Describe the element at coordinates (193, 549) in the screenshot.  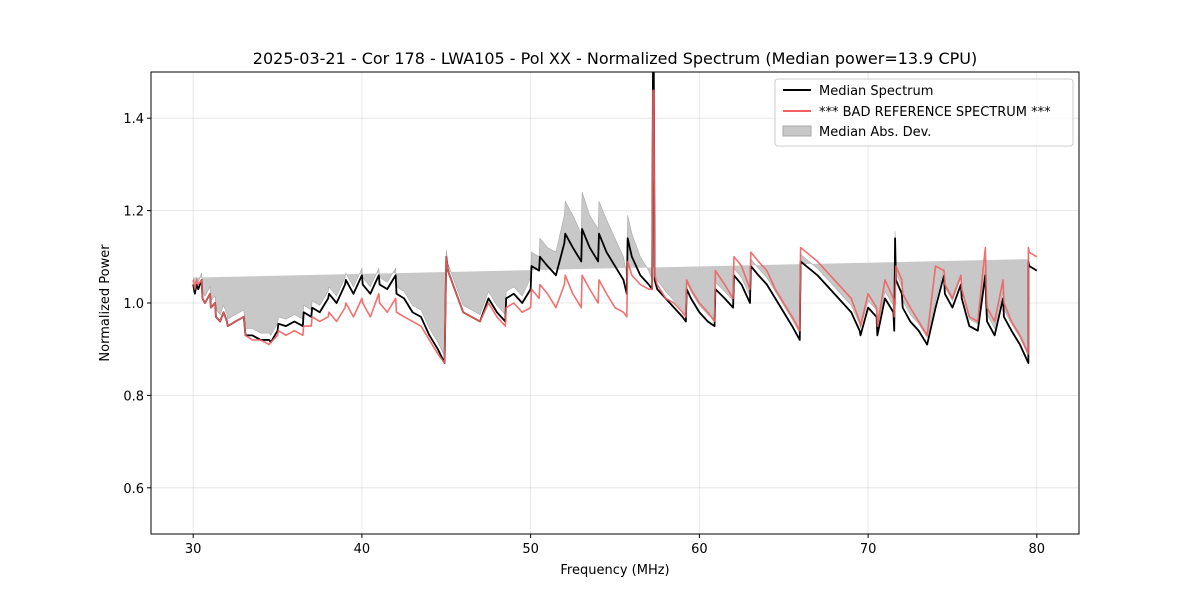
I see `x-tick-label: 30` at that location.